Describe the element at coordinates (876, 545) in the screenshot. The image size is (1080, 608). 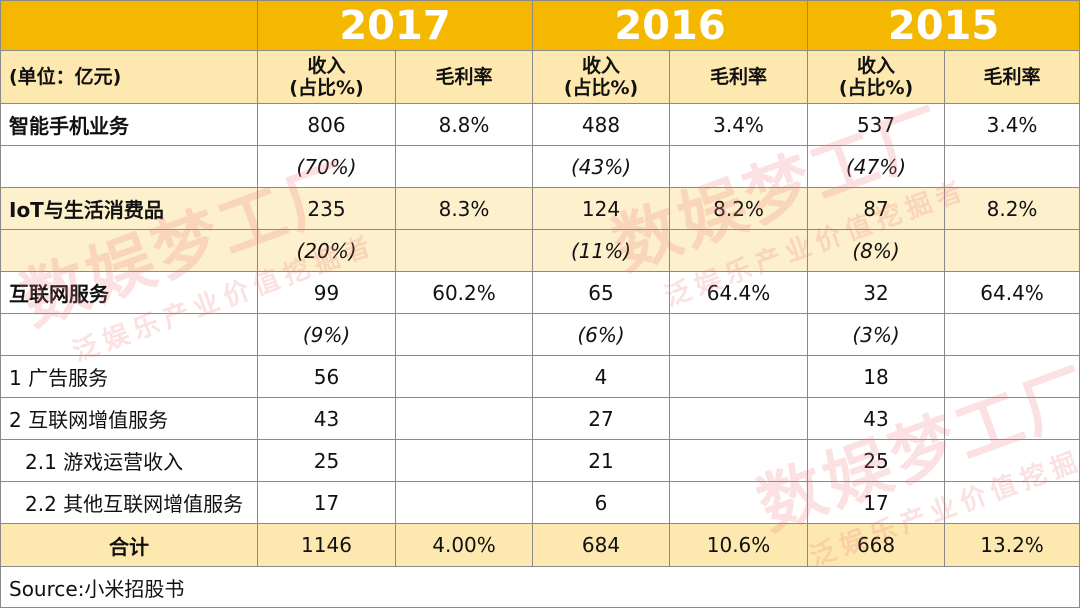
I see `total-cell: 668` at that location.